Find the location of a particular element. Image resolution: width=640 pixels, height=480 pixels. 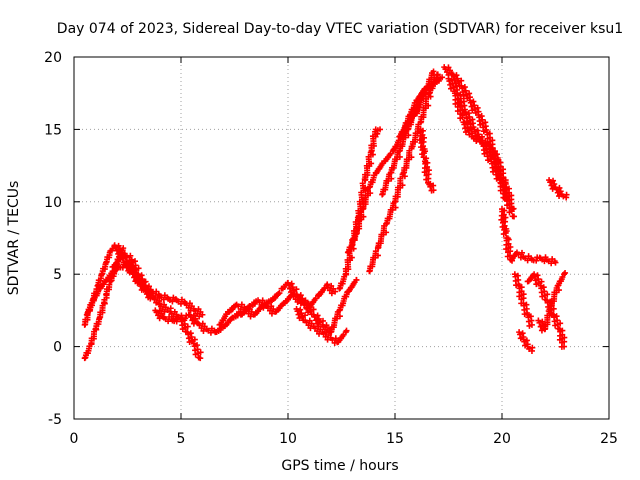

x-tick-label: 15 is located at coordinates (395, 439).